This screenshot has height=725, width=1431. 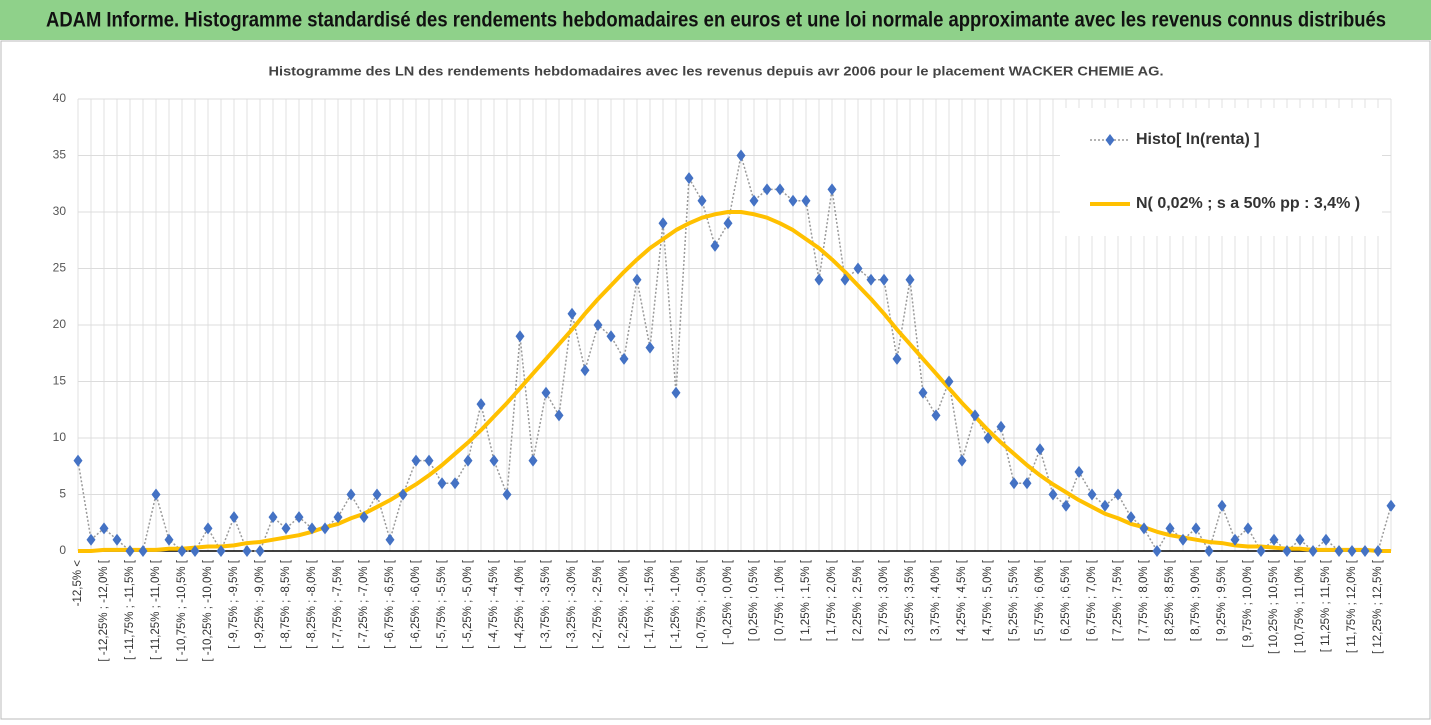 What do you see at coordinates (1352, 606) in the screenshot?
I see `x-tick-label: [ 11,75% ; 12,0% [` at bounding box center [1352, 606].